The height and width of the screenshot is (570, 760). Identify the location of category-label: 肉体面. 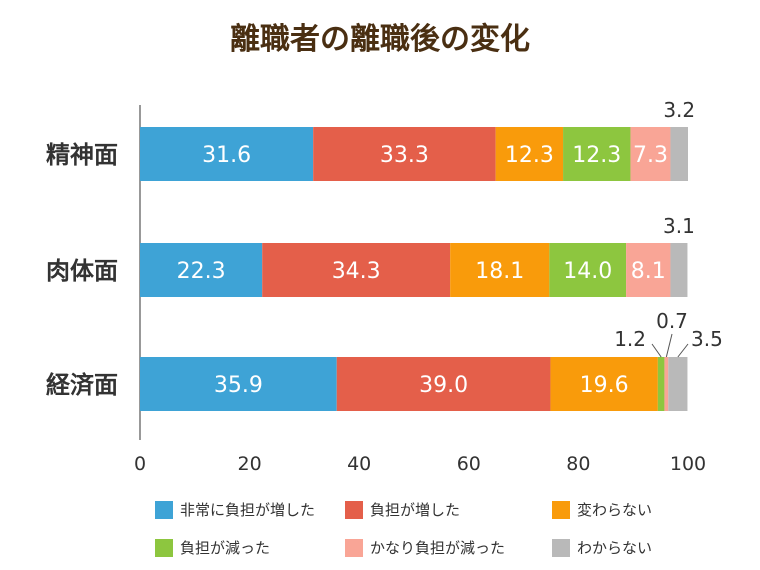
(82, 271).